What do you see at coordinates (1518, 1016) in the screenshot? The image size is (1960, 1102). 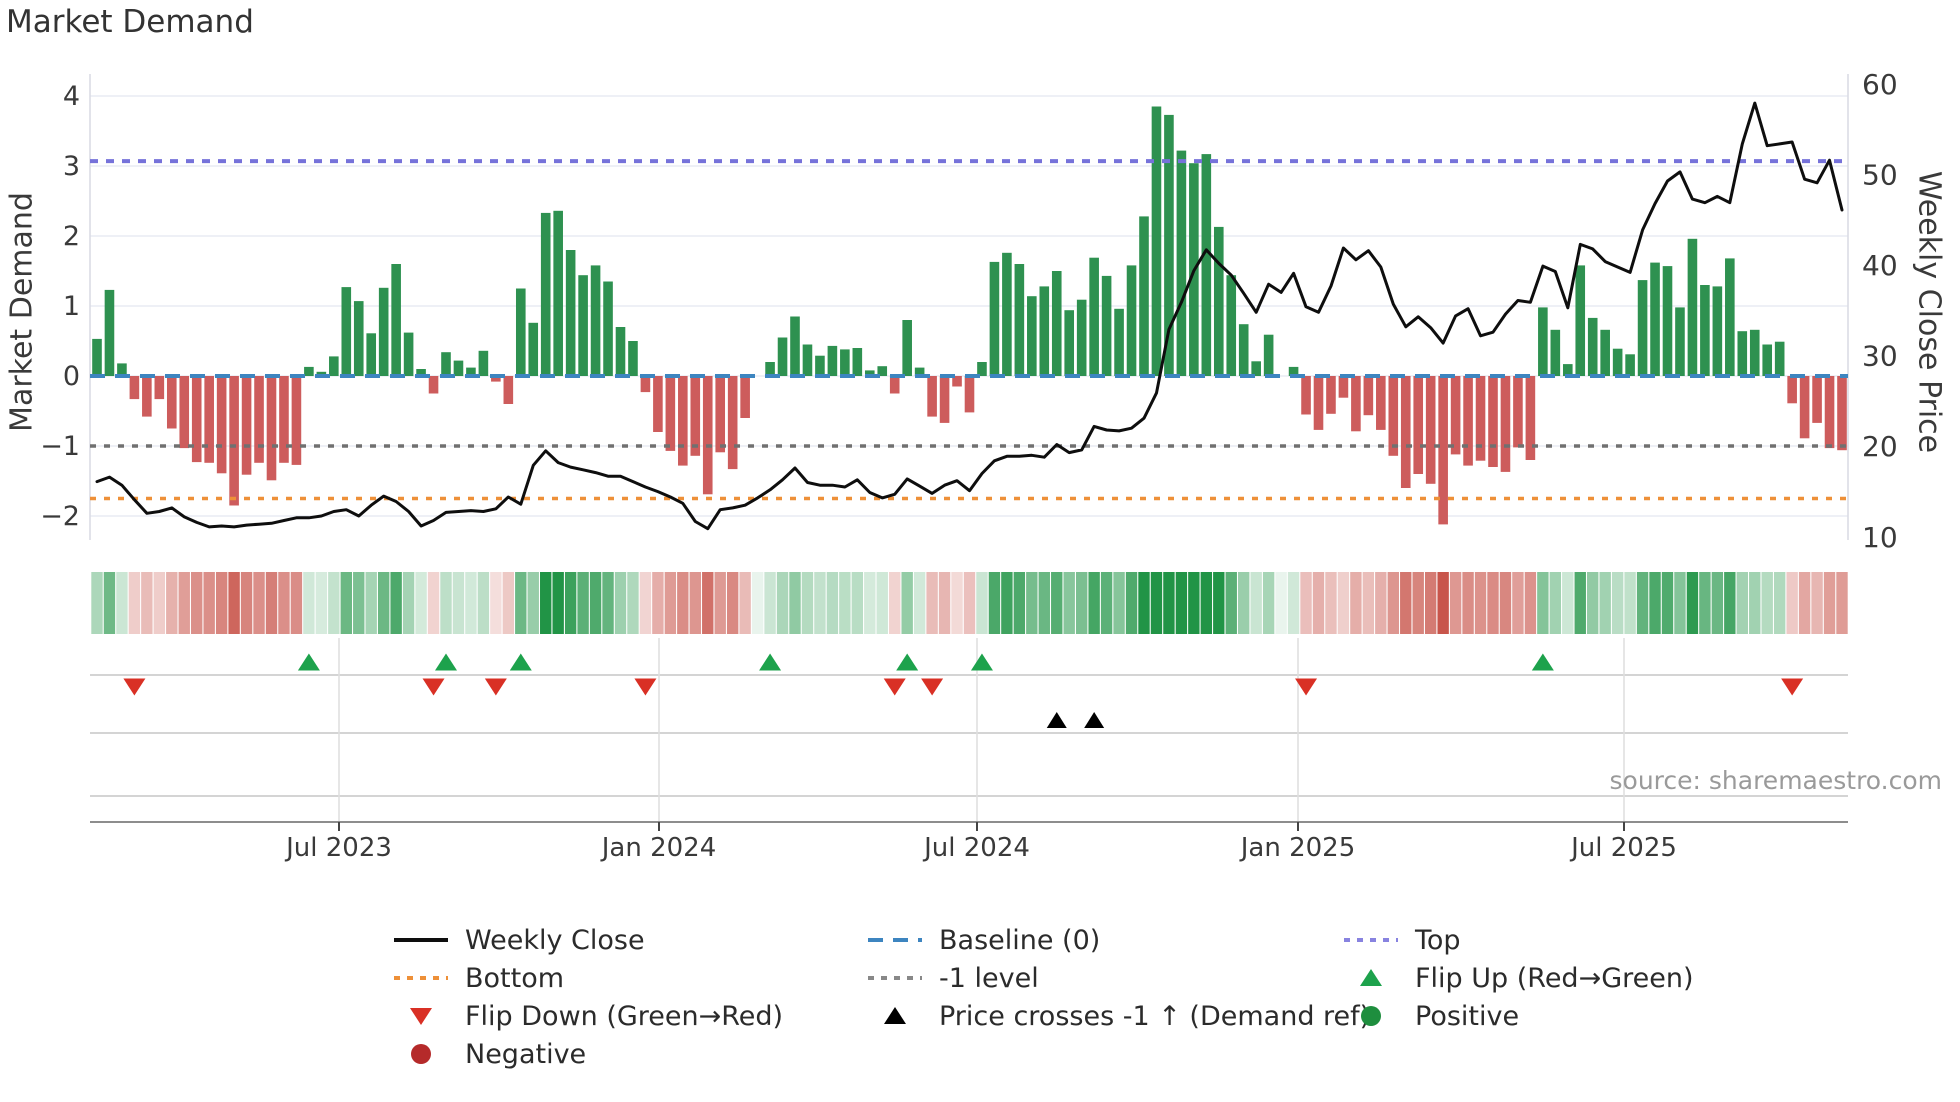 I see `legend-item-positive: Positive` at bounding box center [1518, 1016].